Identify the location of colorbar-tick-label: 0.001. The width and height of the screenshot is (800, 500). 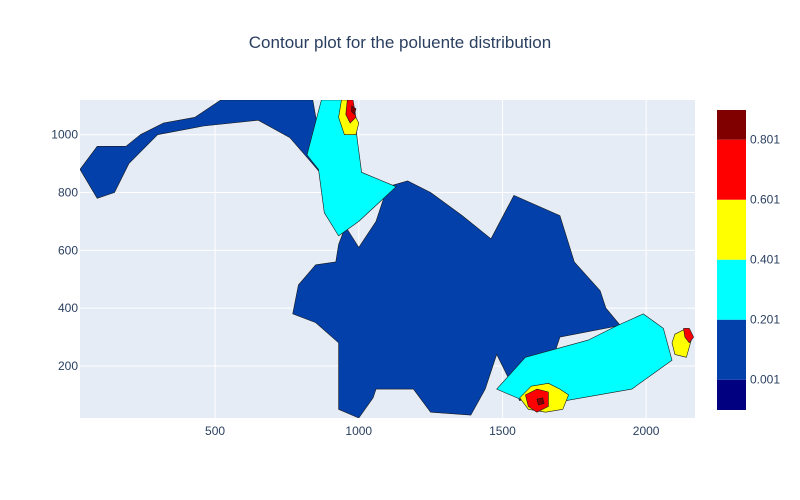
(765, 380).